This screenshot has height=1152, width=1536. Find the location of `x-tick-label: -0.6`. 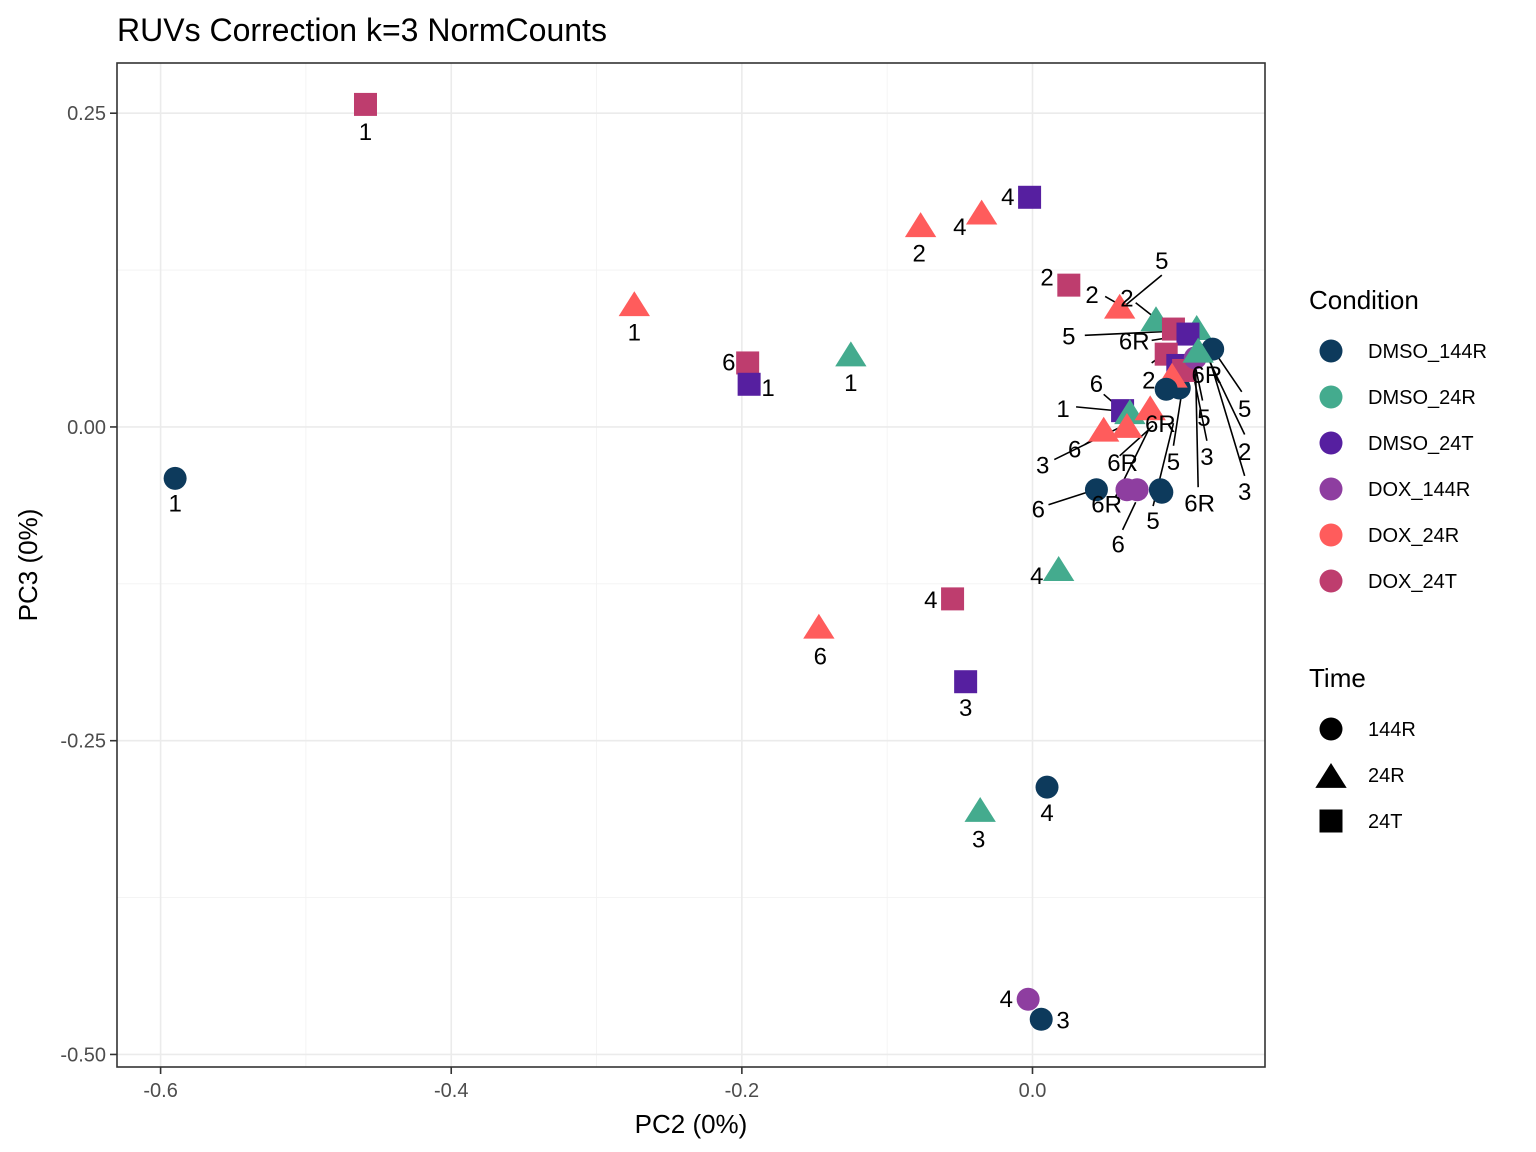

x-tick-label: -0.6 is located at coordinates (160, 1091).